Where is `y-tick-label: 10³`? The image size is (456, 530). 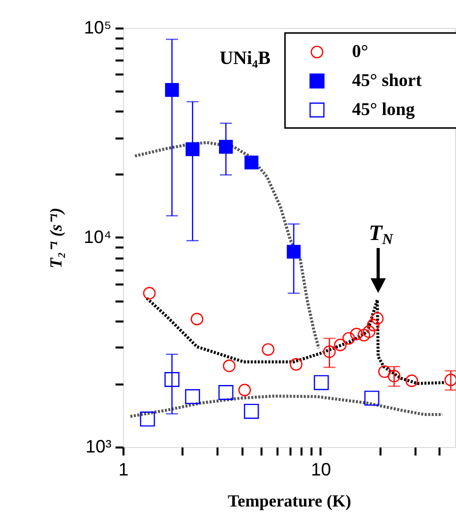
y-tick-label: 10³ is located at coordinates (98, 446).